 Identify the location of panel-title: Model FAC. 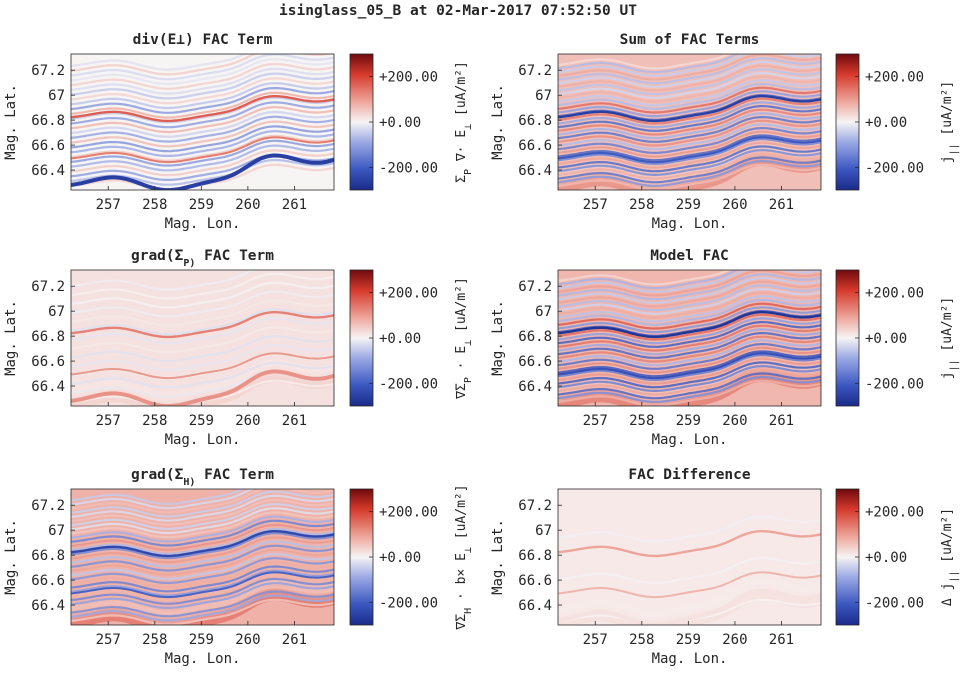
(689, 256).